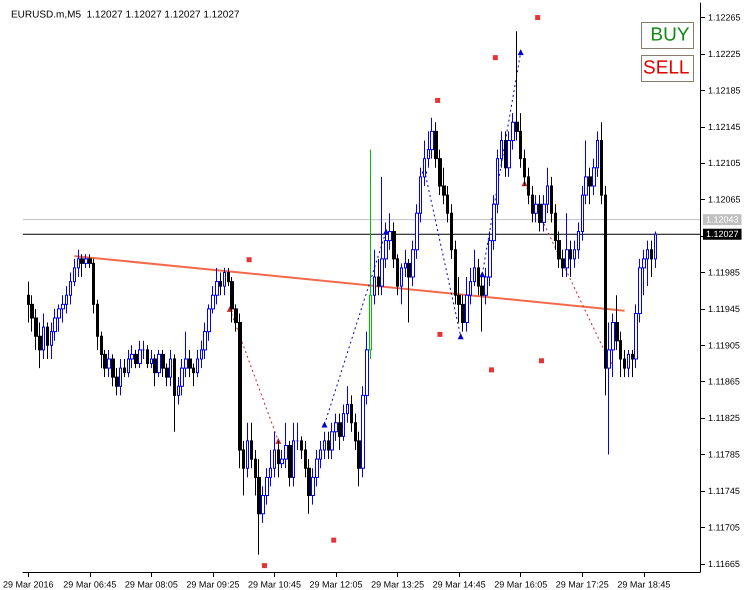 The height and width of the screenshot is (590, 756). I want to click on y-tick-label: 1.11825, so click(724, 418).